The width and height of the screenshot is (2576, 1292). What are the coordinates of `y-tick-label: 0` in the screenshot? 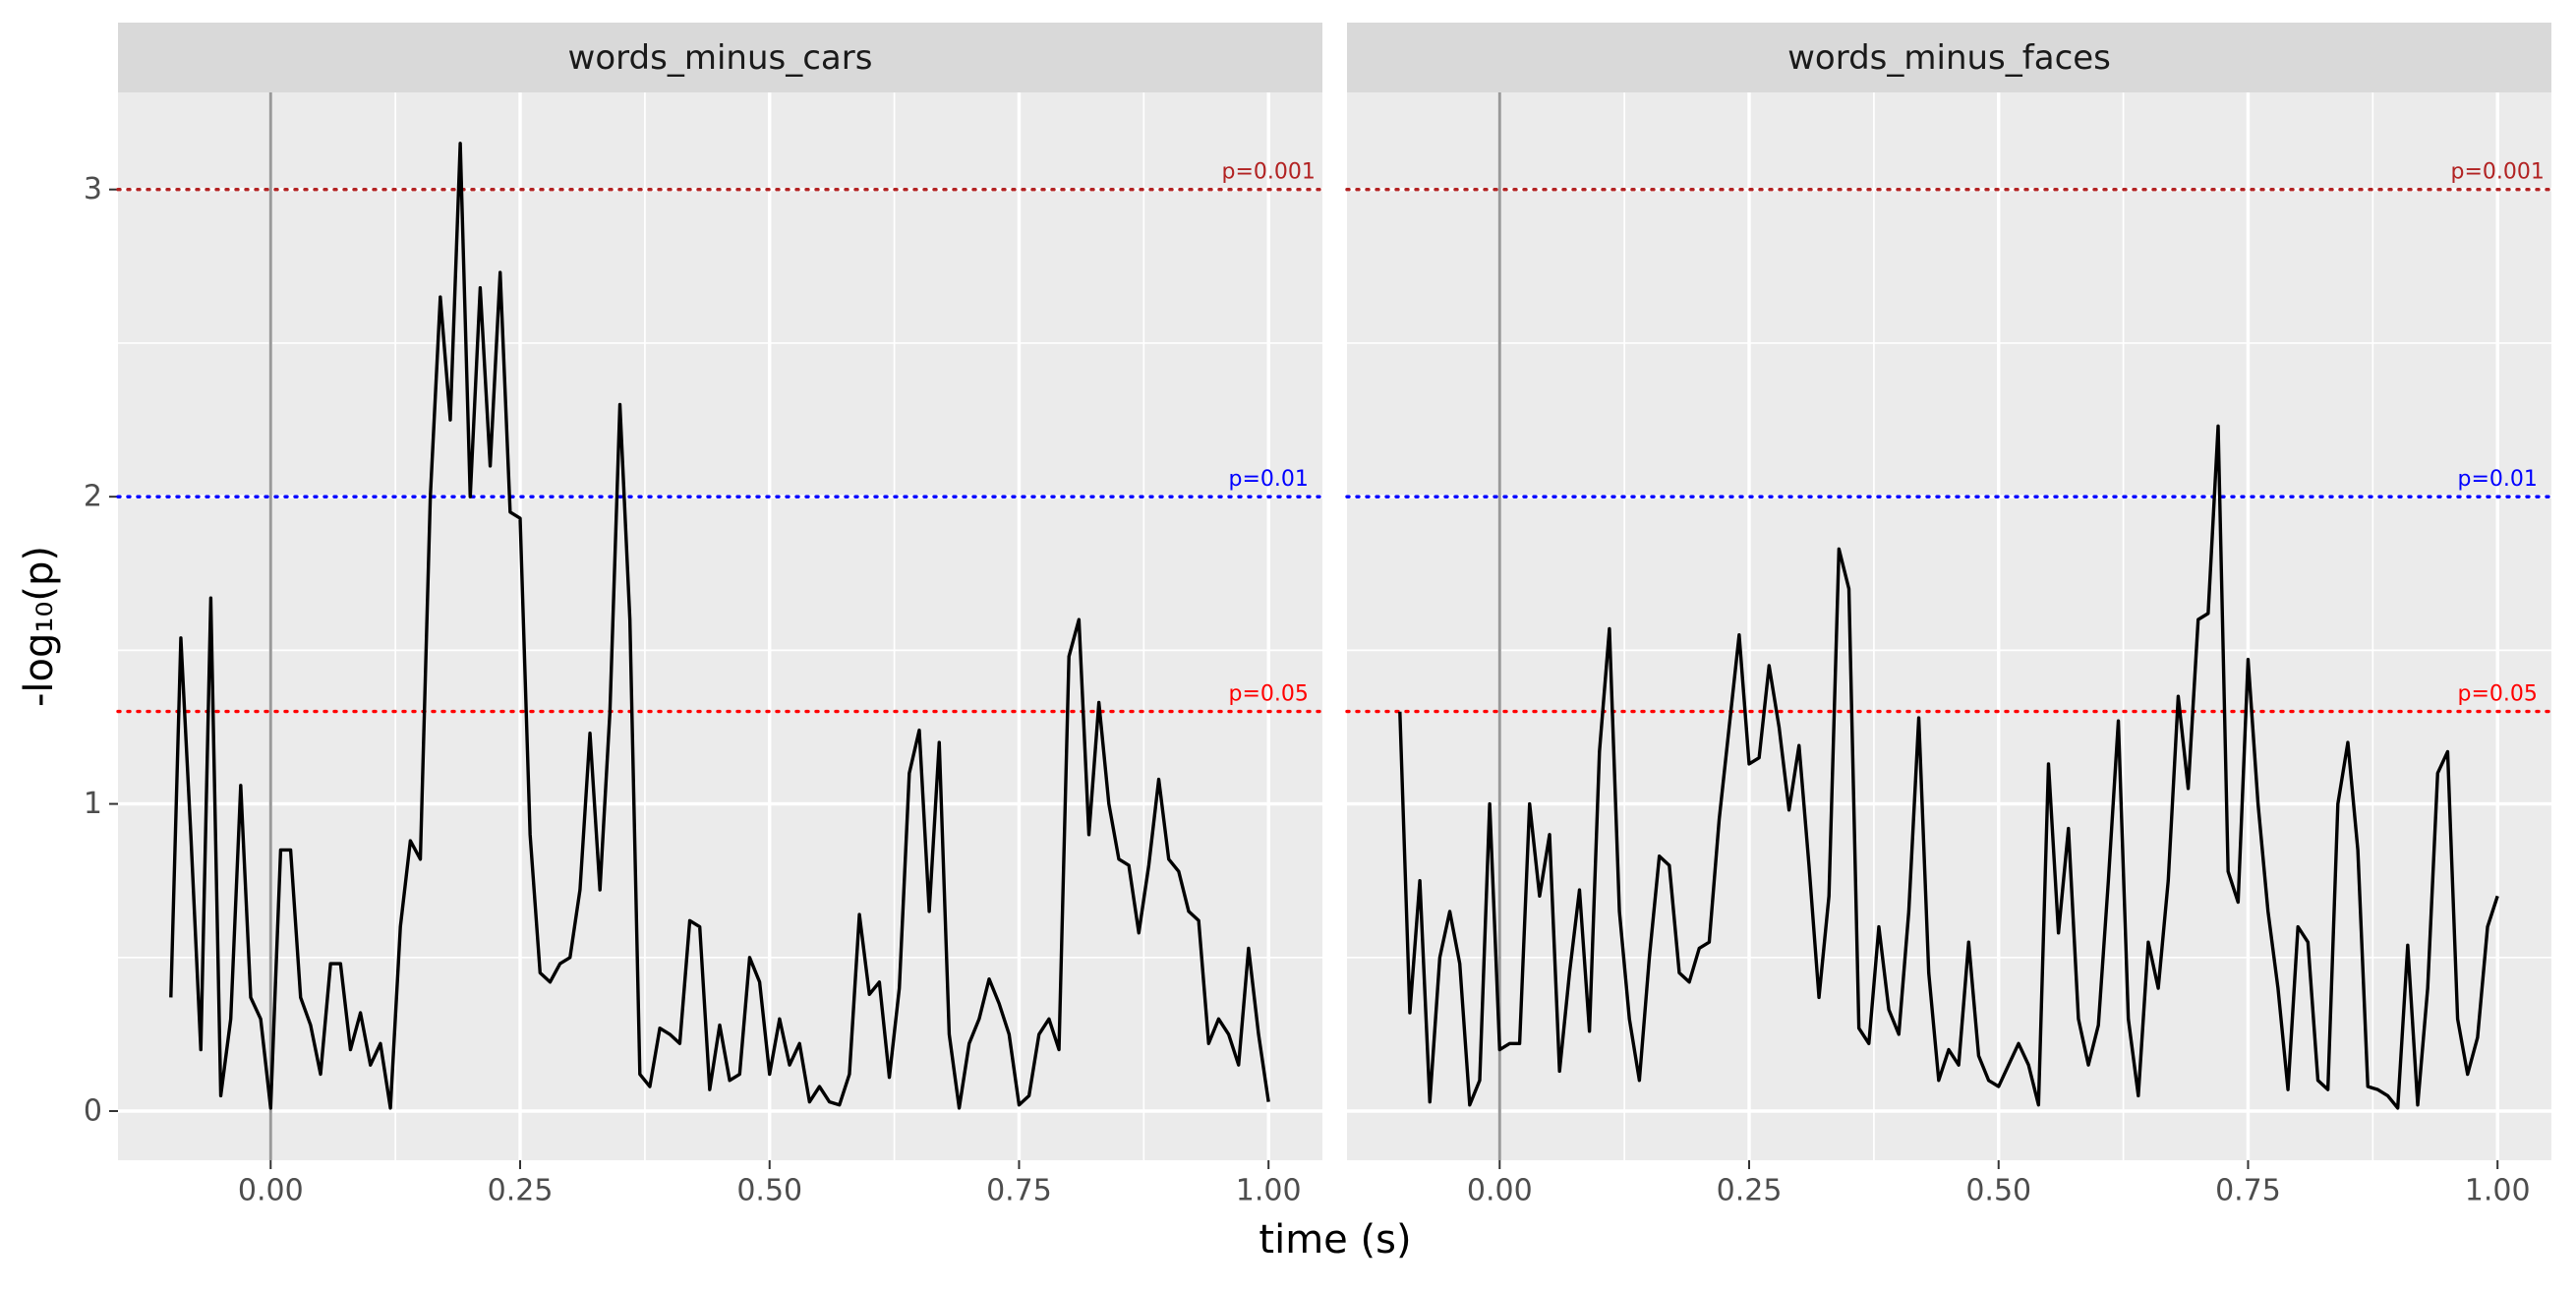 It's located at (93, 1111).